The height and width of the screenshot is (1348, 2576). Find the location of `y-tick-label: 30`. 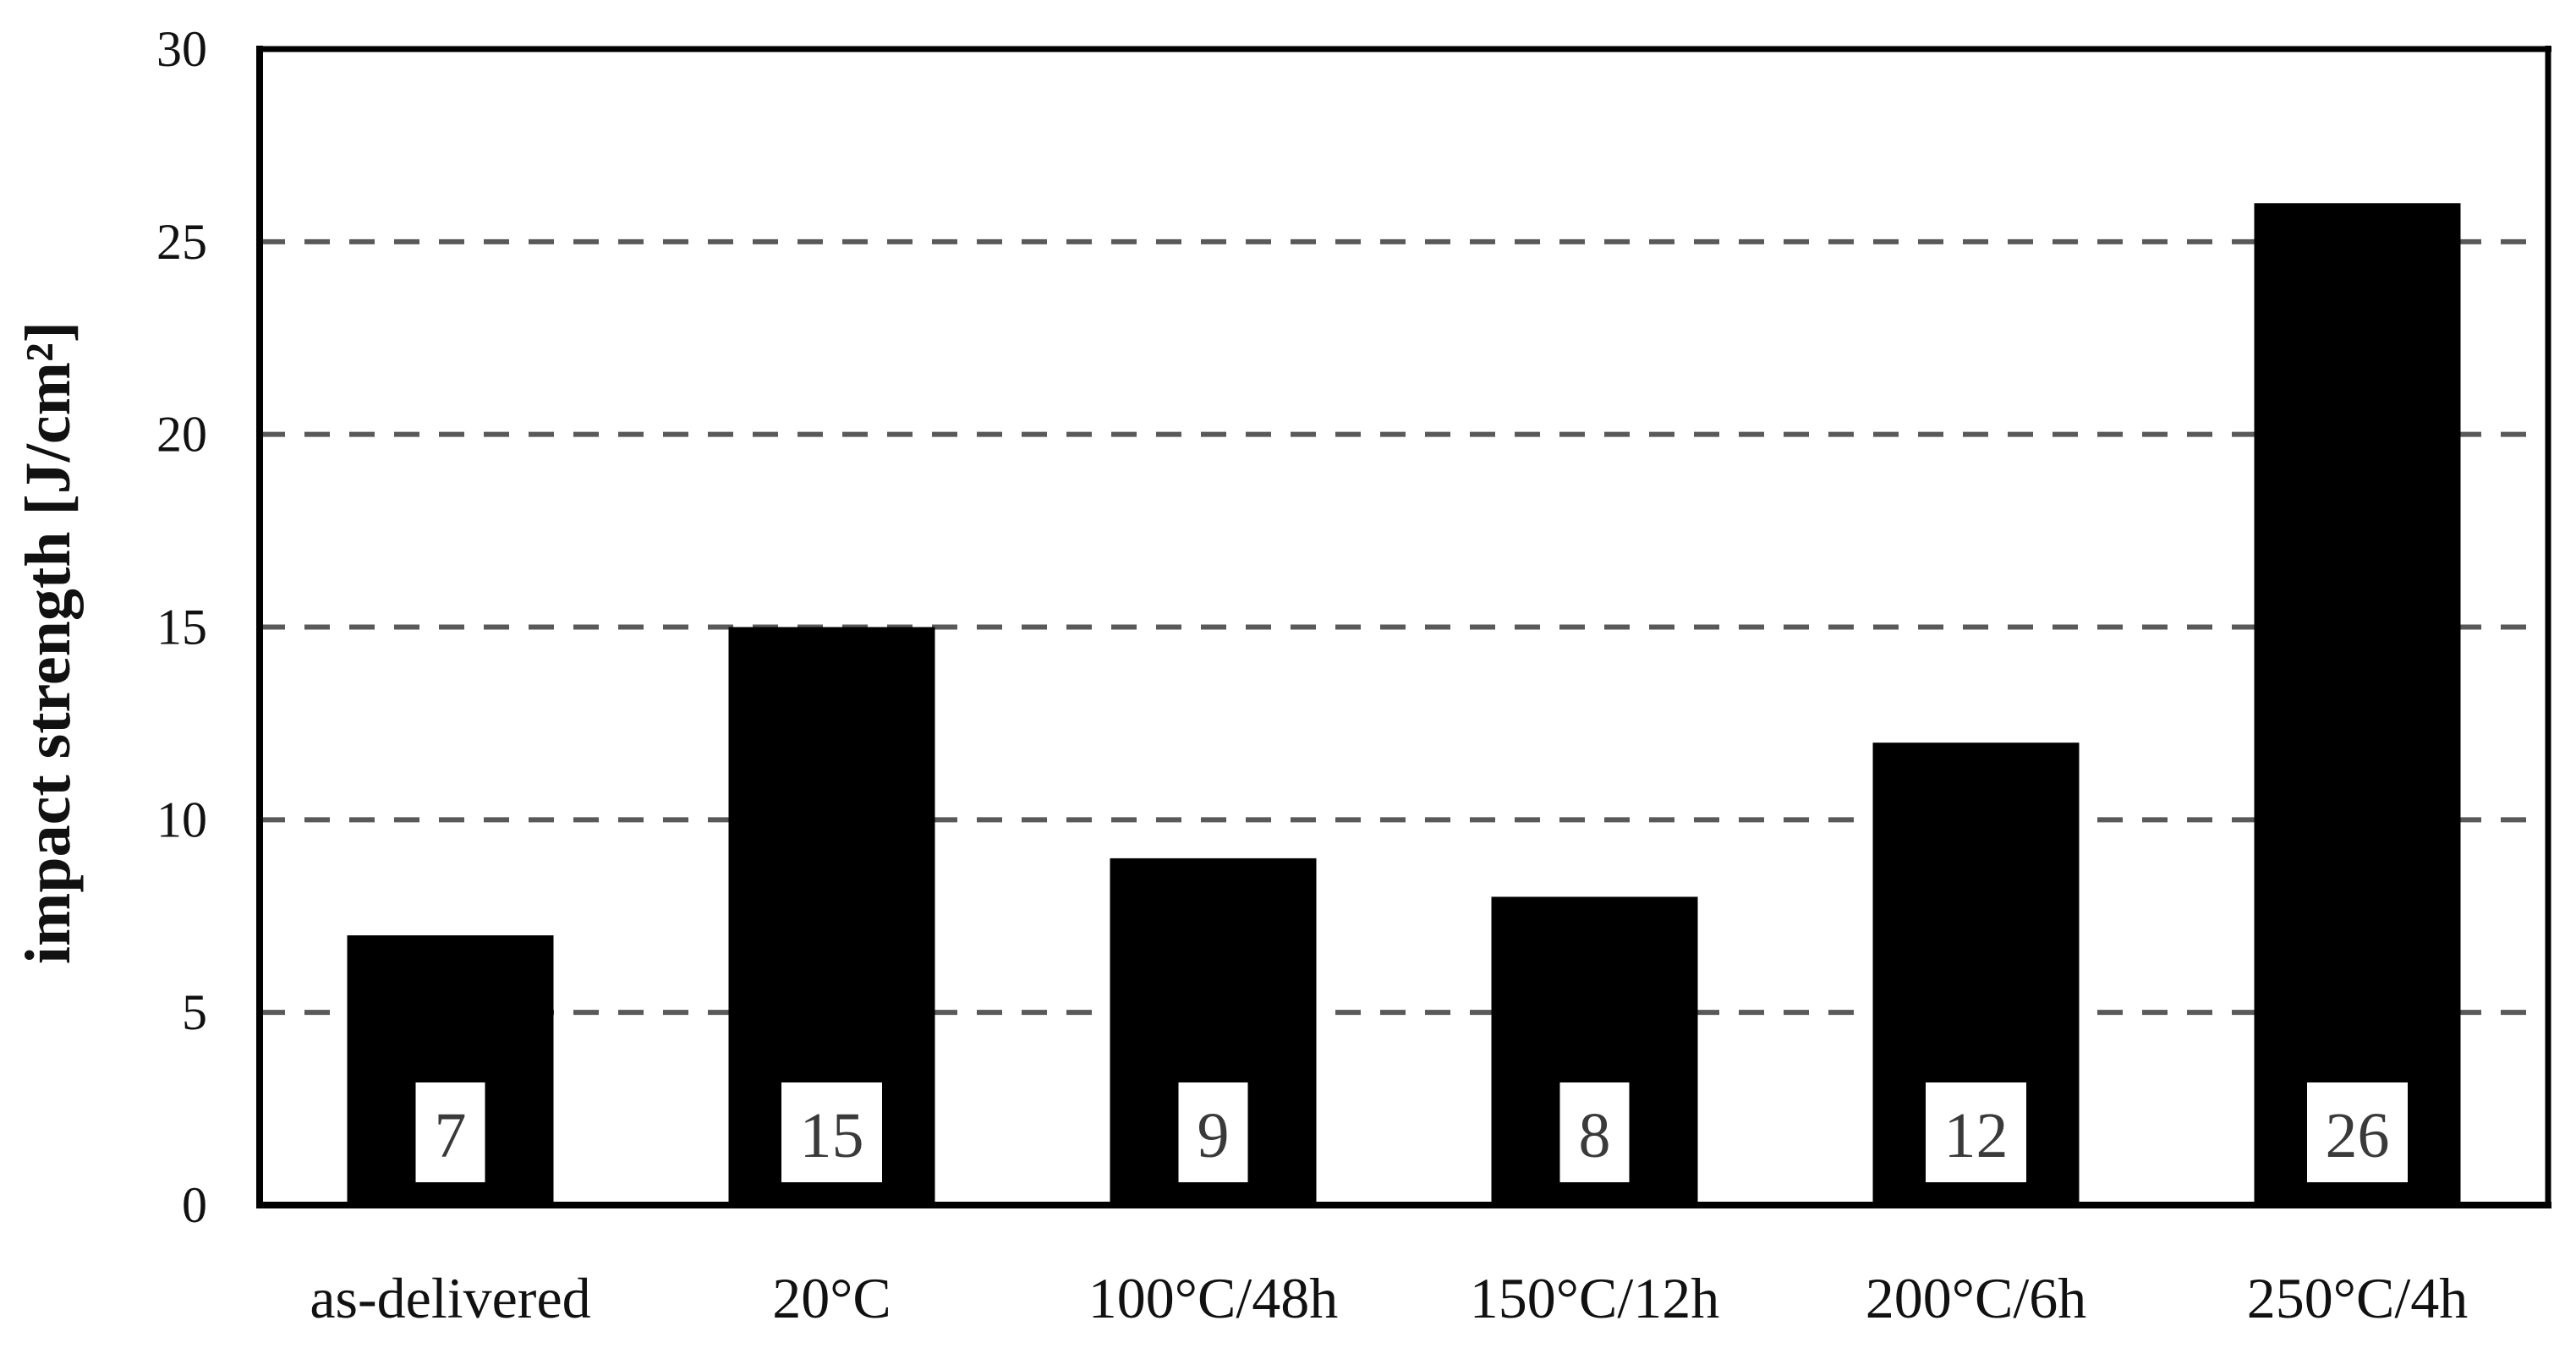

y-tick-label: 30 is located at coordinates (181, 49).